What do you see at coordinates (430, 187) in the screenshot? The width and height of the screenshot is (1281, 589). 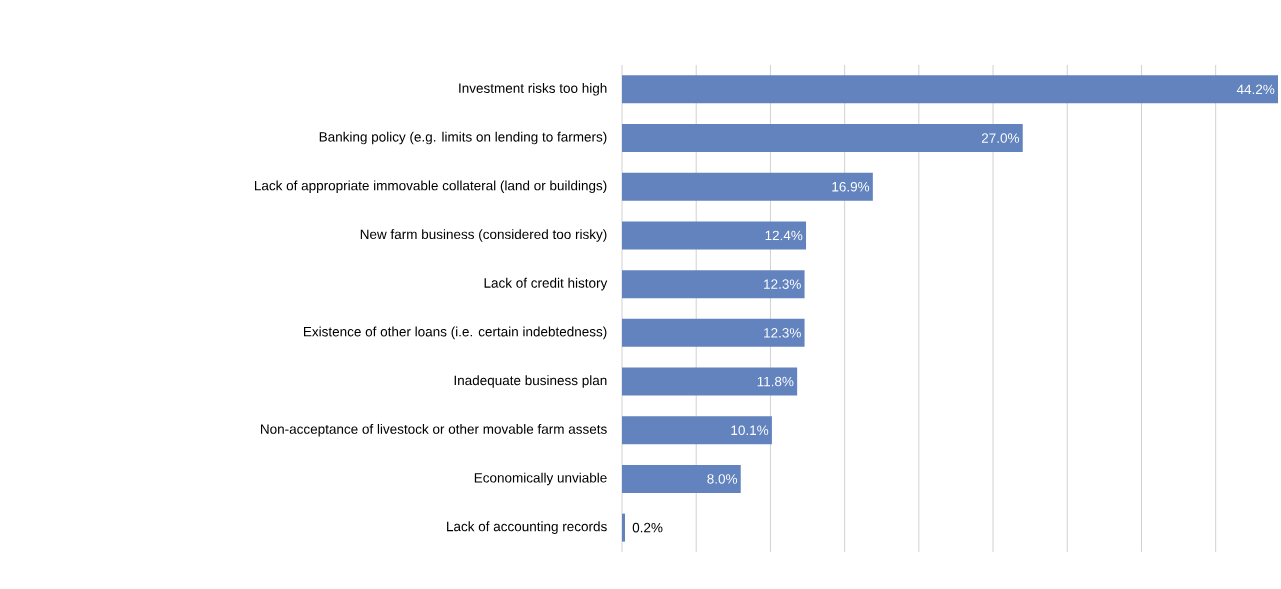 I see `y-tick-label: Lack of appropriate immovable collateral (land or buildings)` at bounding box center [430, 187].